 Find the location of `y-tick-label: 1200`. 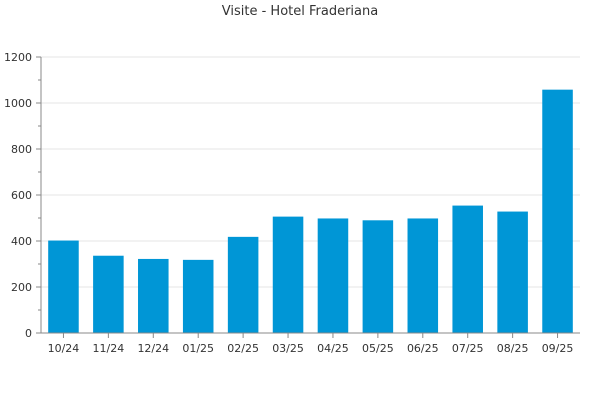

y-tick-label: 1200 is located at coordinates (18, 57).